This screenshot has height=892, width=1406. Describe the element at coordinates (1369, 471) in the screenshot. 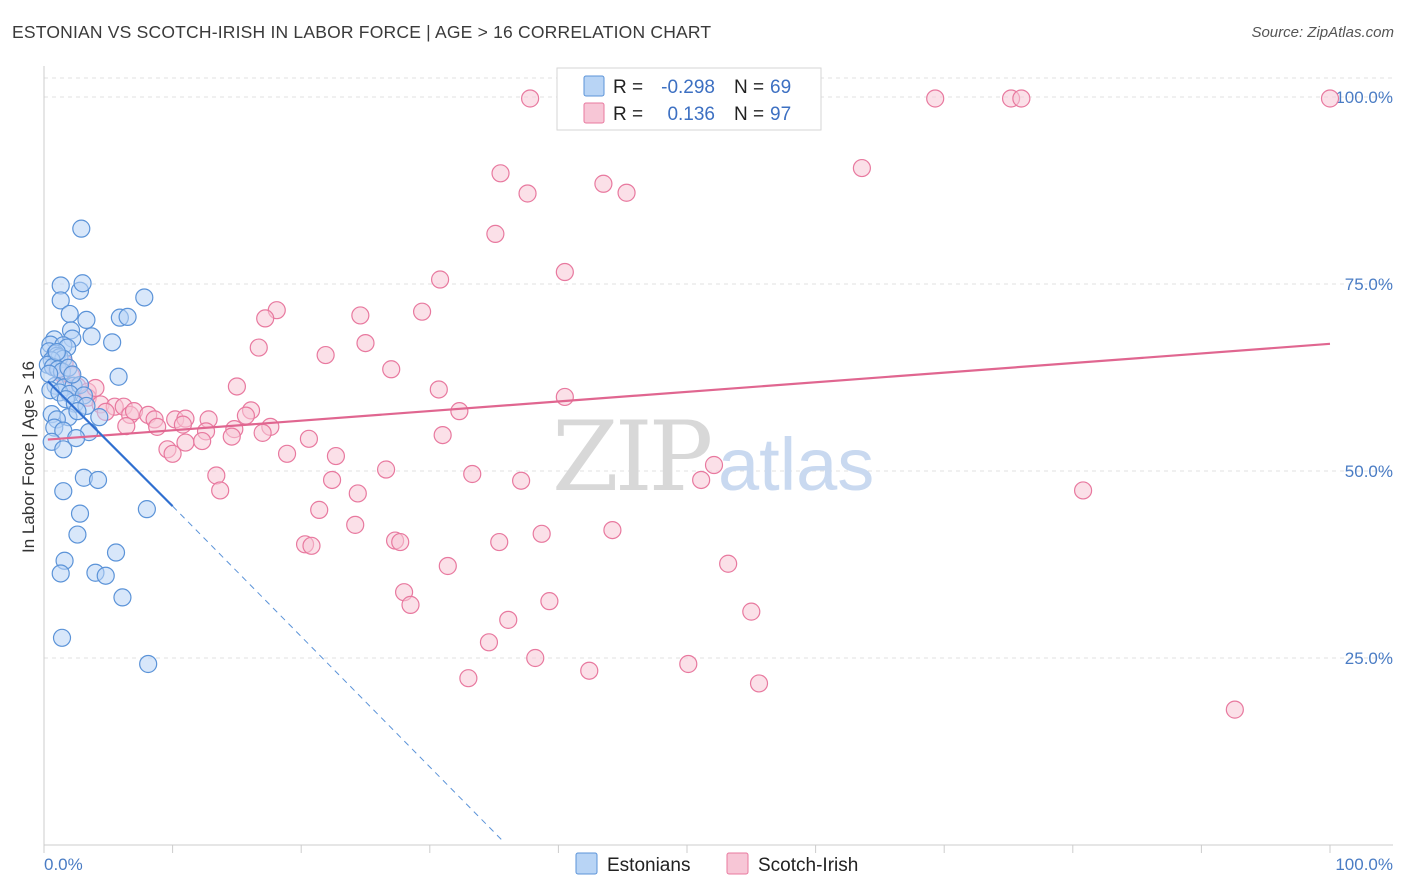

I see `y-tick-label-50: 50.0%` at that location.